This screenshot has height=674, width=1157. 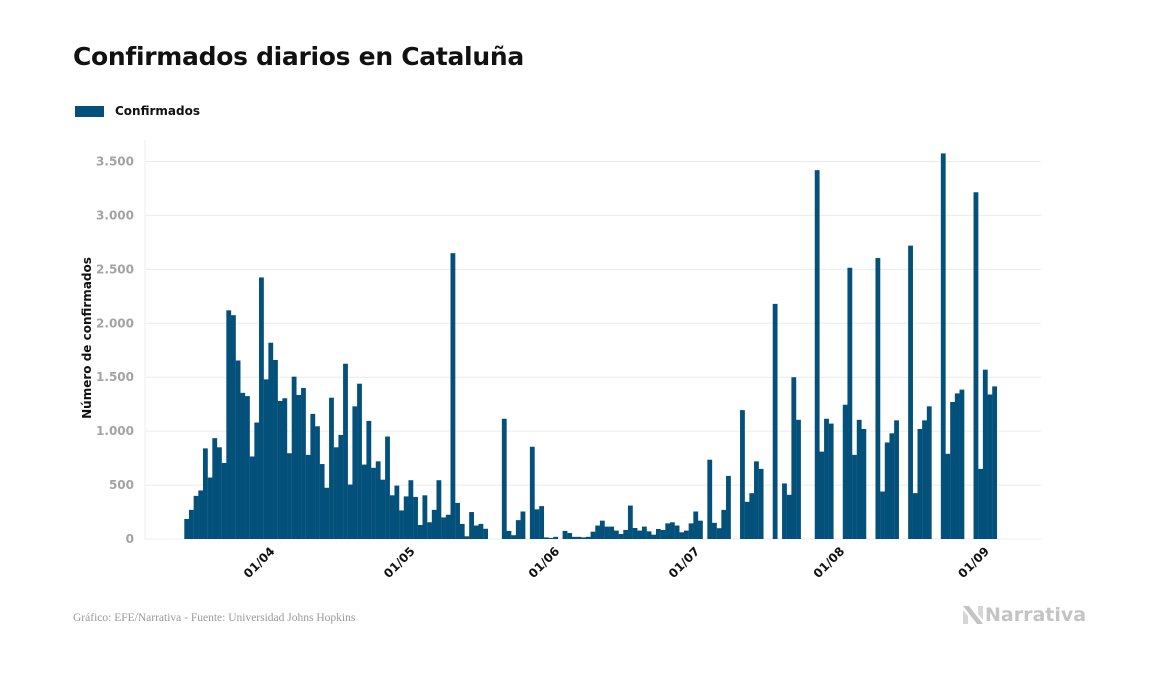 I want to click on x-tick-label: 01/06, so click(x=544, y=562).